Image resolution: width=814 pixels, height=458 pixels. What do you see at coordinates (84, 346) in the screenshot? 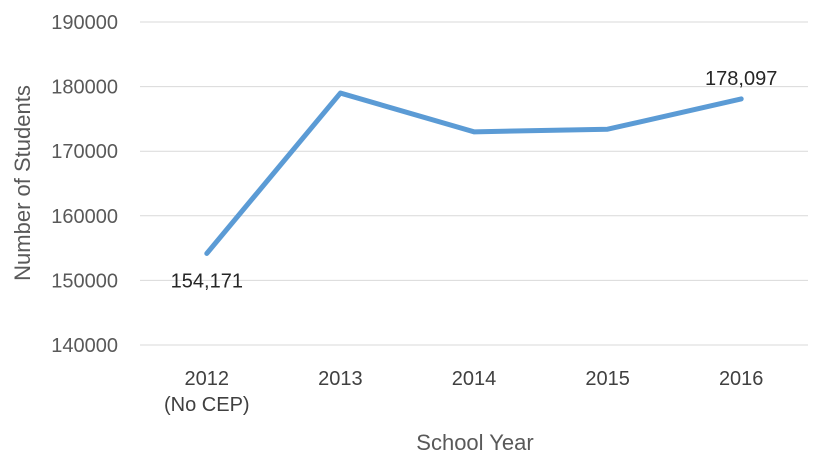
I see `y-tick-label: 140000` at bounding box center [84, 346].